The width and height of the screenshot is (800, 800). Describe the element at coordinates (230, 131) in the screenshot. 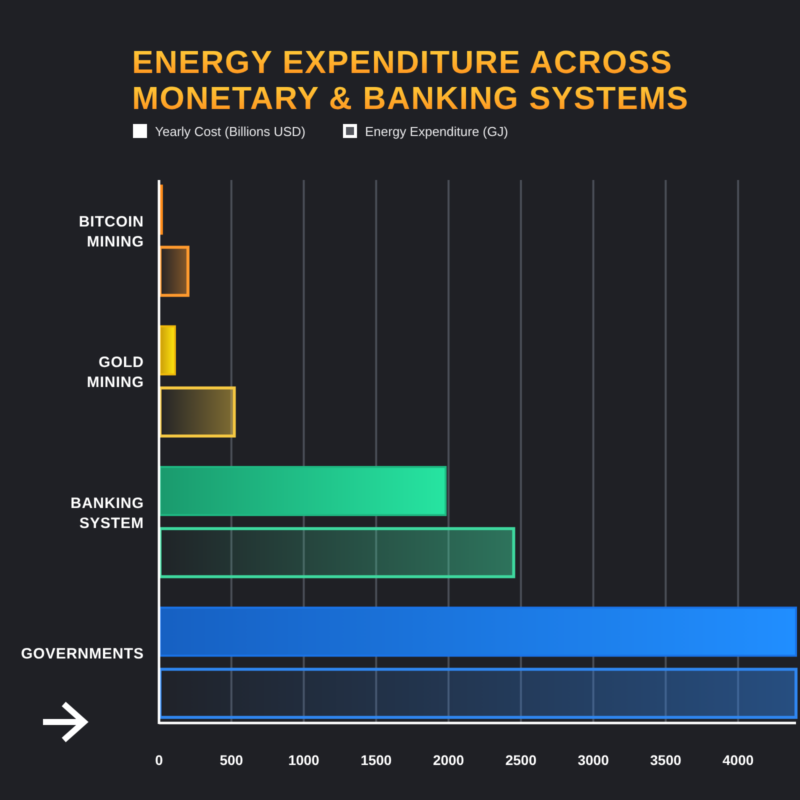

I see `legend-label: Yearly Cost (Billions USD)` at that location.